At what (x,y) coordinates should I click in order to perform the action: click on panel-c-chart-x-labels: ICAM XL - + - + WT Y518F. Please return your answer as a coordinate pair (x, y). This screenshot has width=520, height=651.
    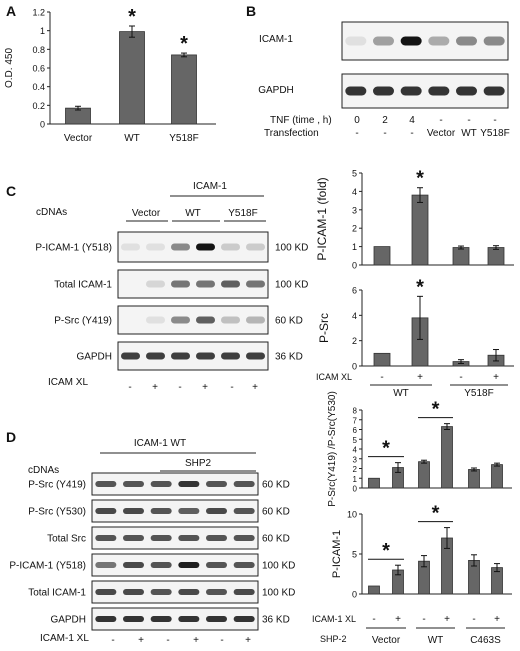
    Looking at the image, I should click on (412, 385).